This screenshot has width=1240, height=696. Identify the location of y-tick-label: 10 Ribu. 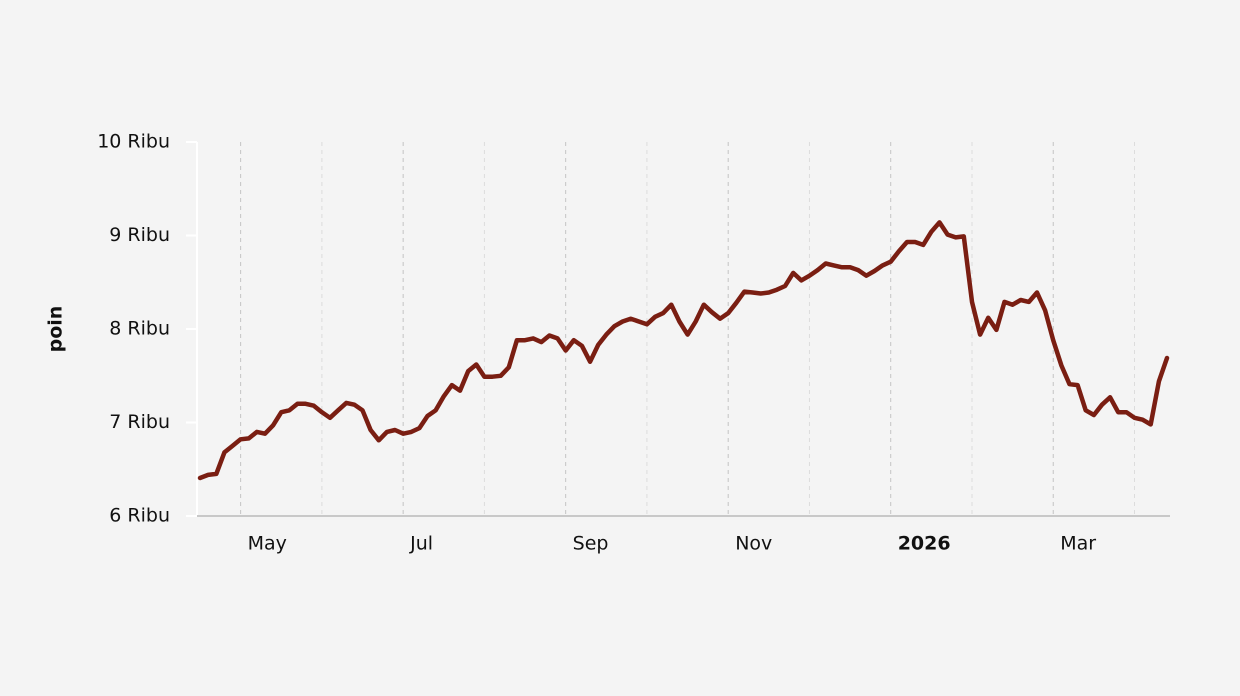
(133, 142).